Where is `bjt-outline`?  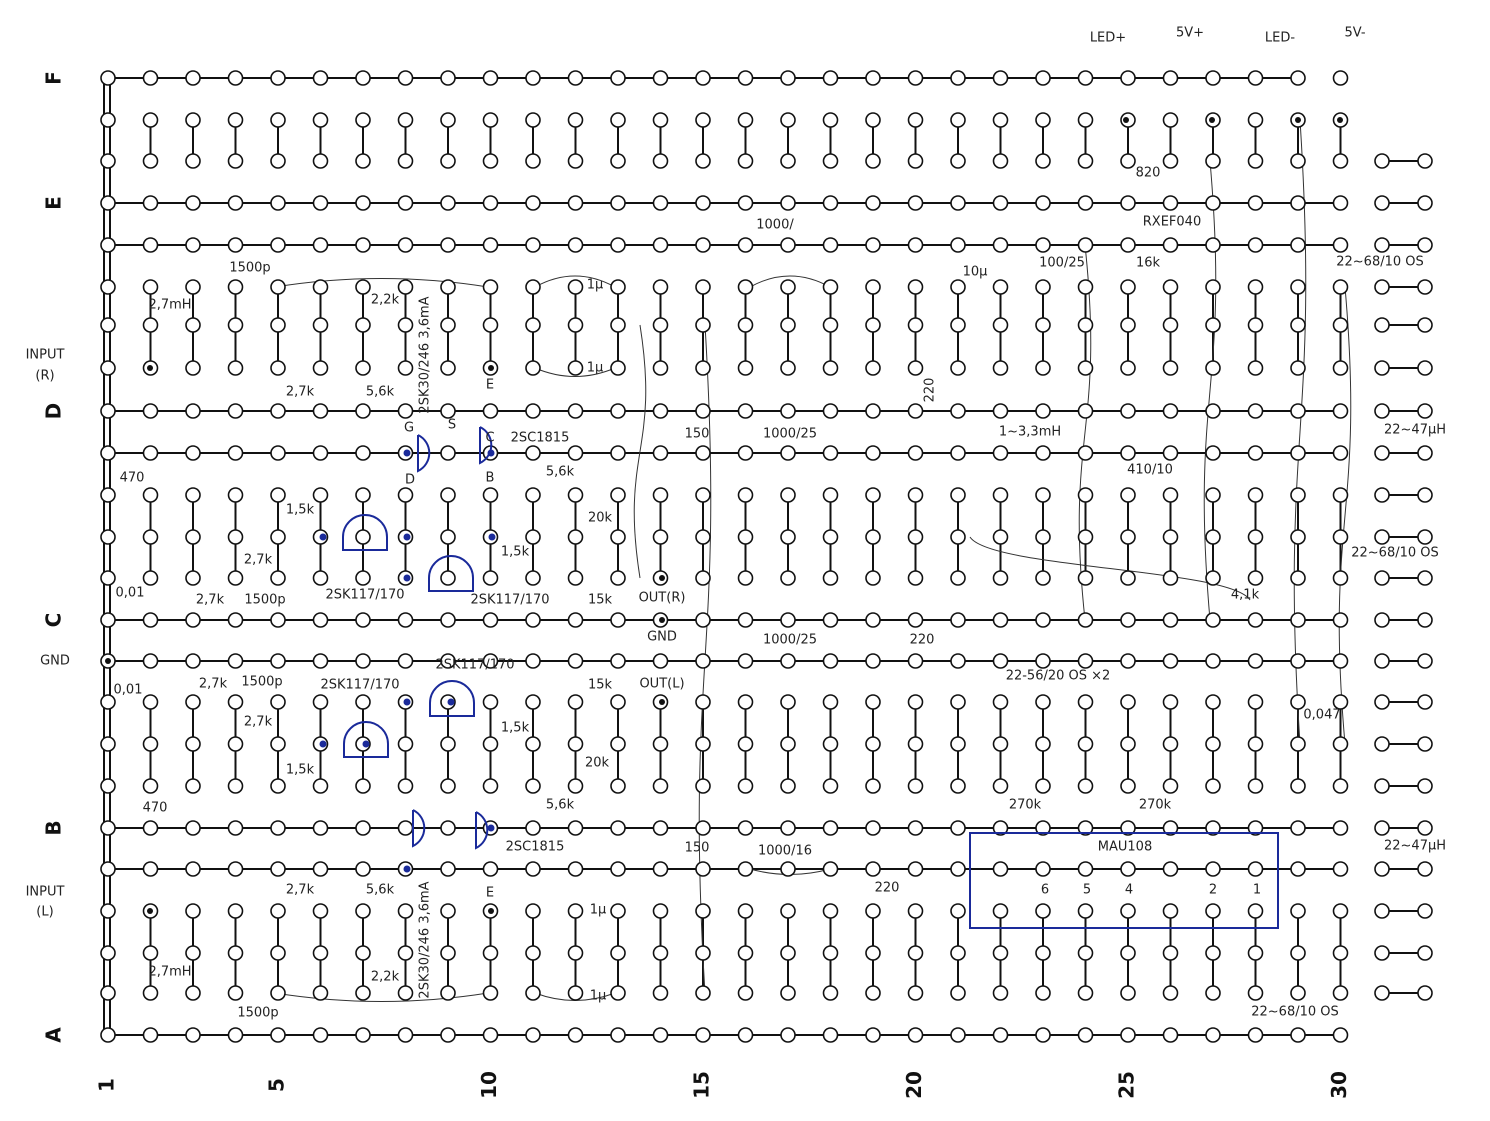
bjt-outline is located at coordinates (419, 828).